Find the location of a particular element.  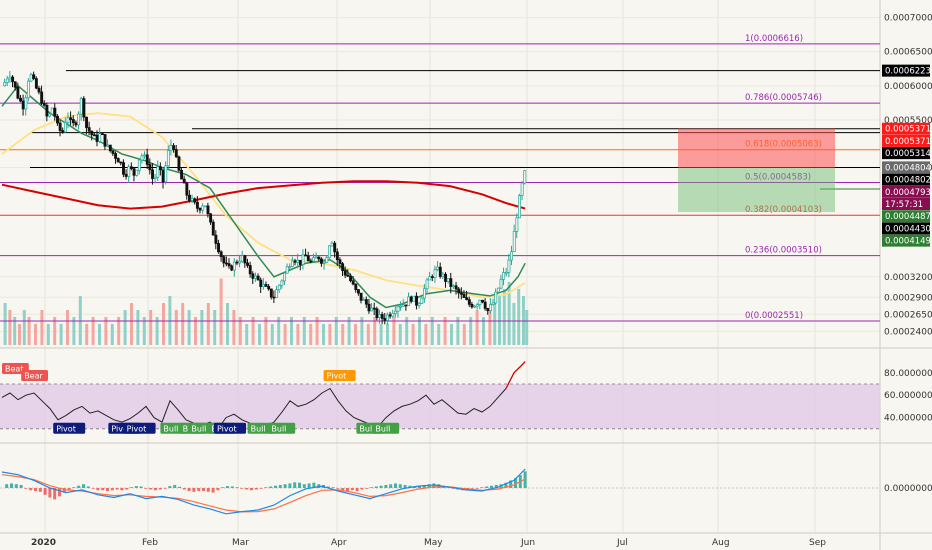

rsi-signal-text: Bear is located at coordinates (33, 376).